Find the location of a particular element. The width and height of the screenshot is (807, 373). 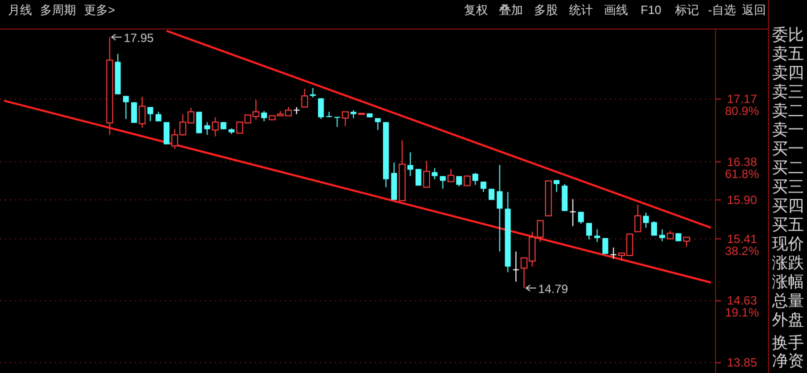

text: 月线 is located at coordinates (20, 10).